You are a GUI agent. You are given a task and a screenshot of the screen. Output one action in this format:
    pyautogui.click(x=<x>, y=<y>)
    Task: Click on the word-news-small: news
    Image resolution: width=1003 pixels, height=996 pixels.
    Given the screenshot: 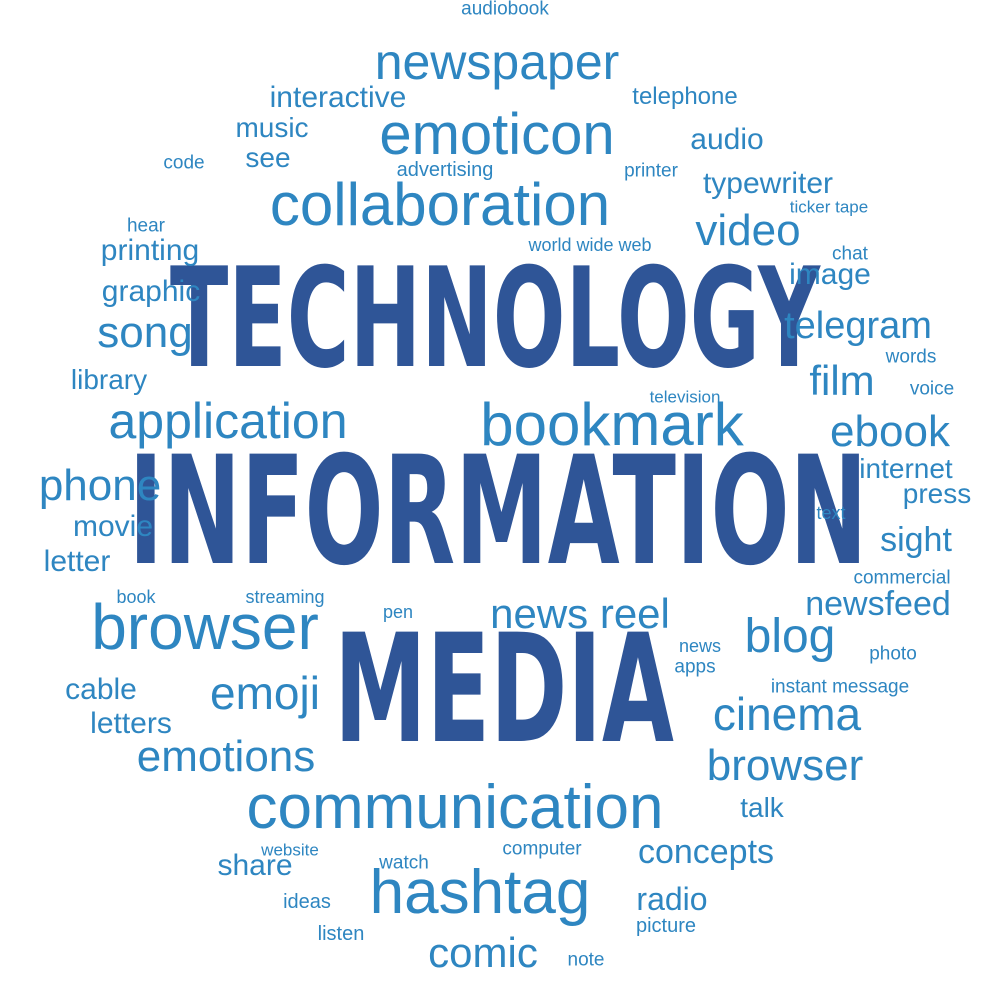 What is the action you would take?
    pyautogui.click(x=700, y=646)
    